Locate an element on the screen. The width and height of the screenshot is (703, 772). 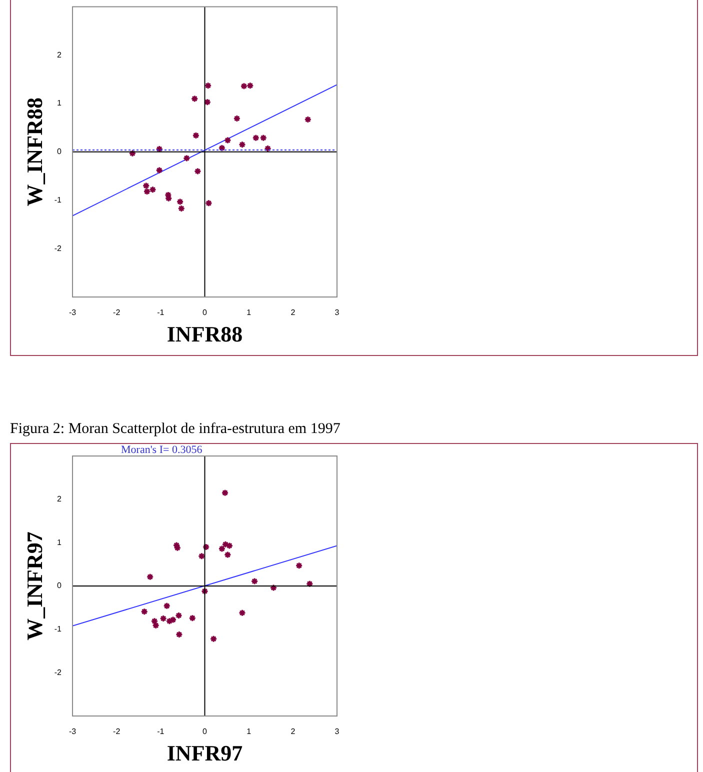
y-axis-title: W_INFR88 is located at coordinates (34, 152).